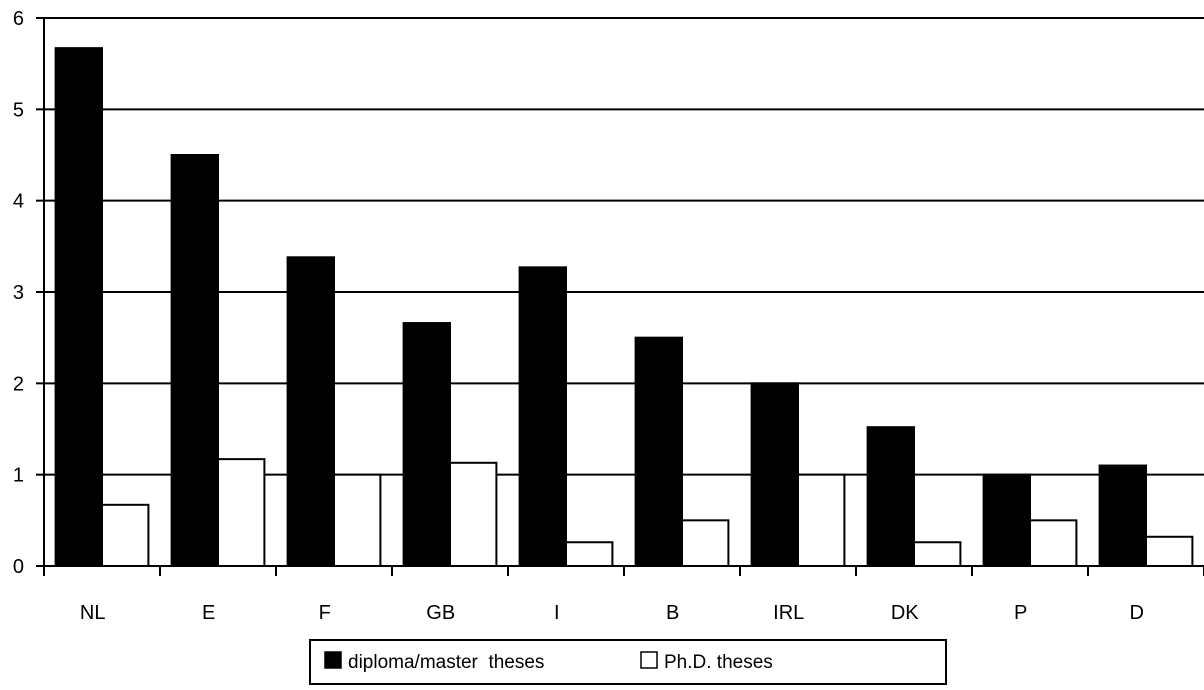  I want to click on x-tick-label: P, so click(1020, 613).